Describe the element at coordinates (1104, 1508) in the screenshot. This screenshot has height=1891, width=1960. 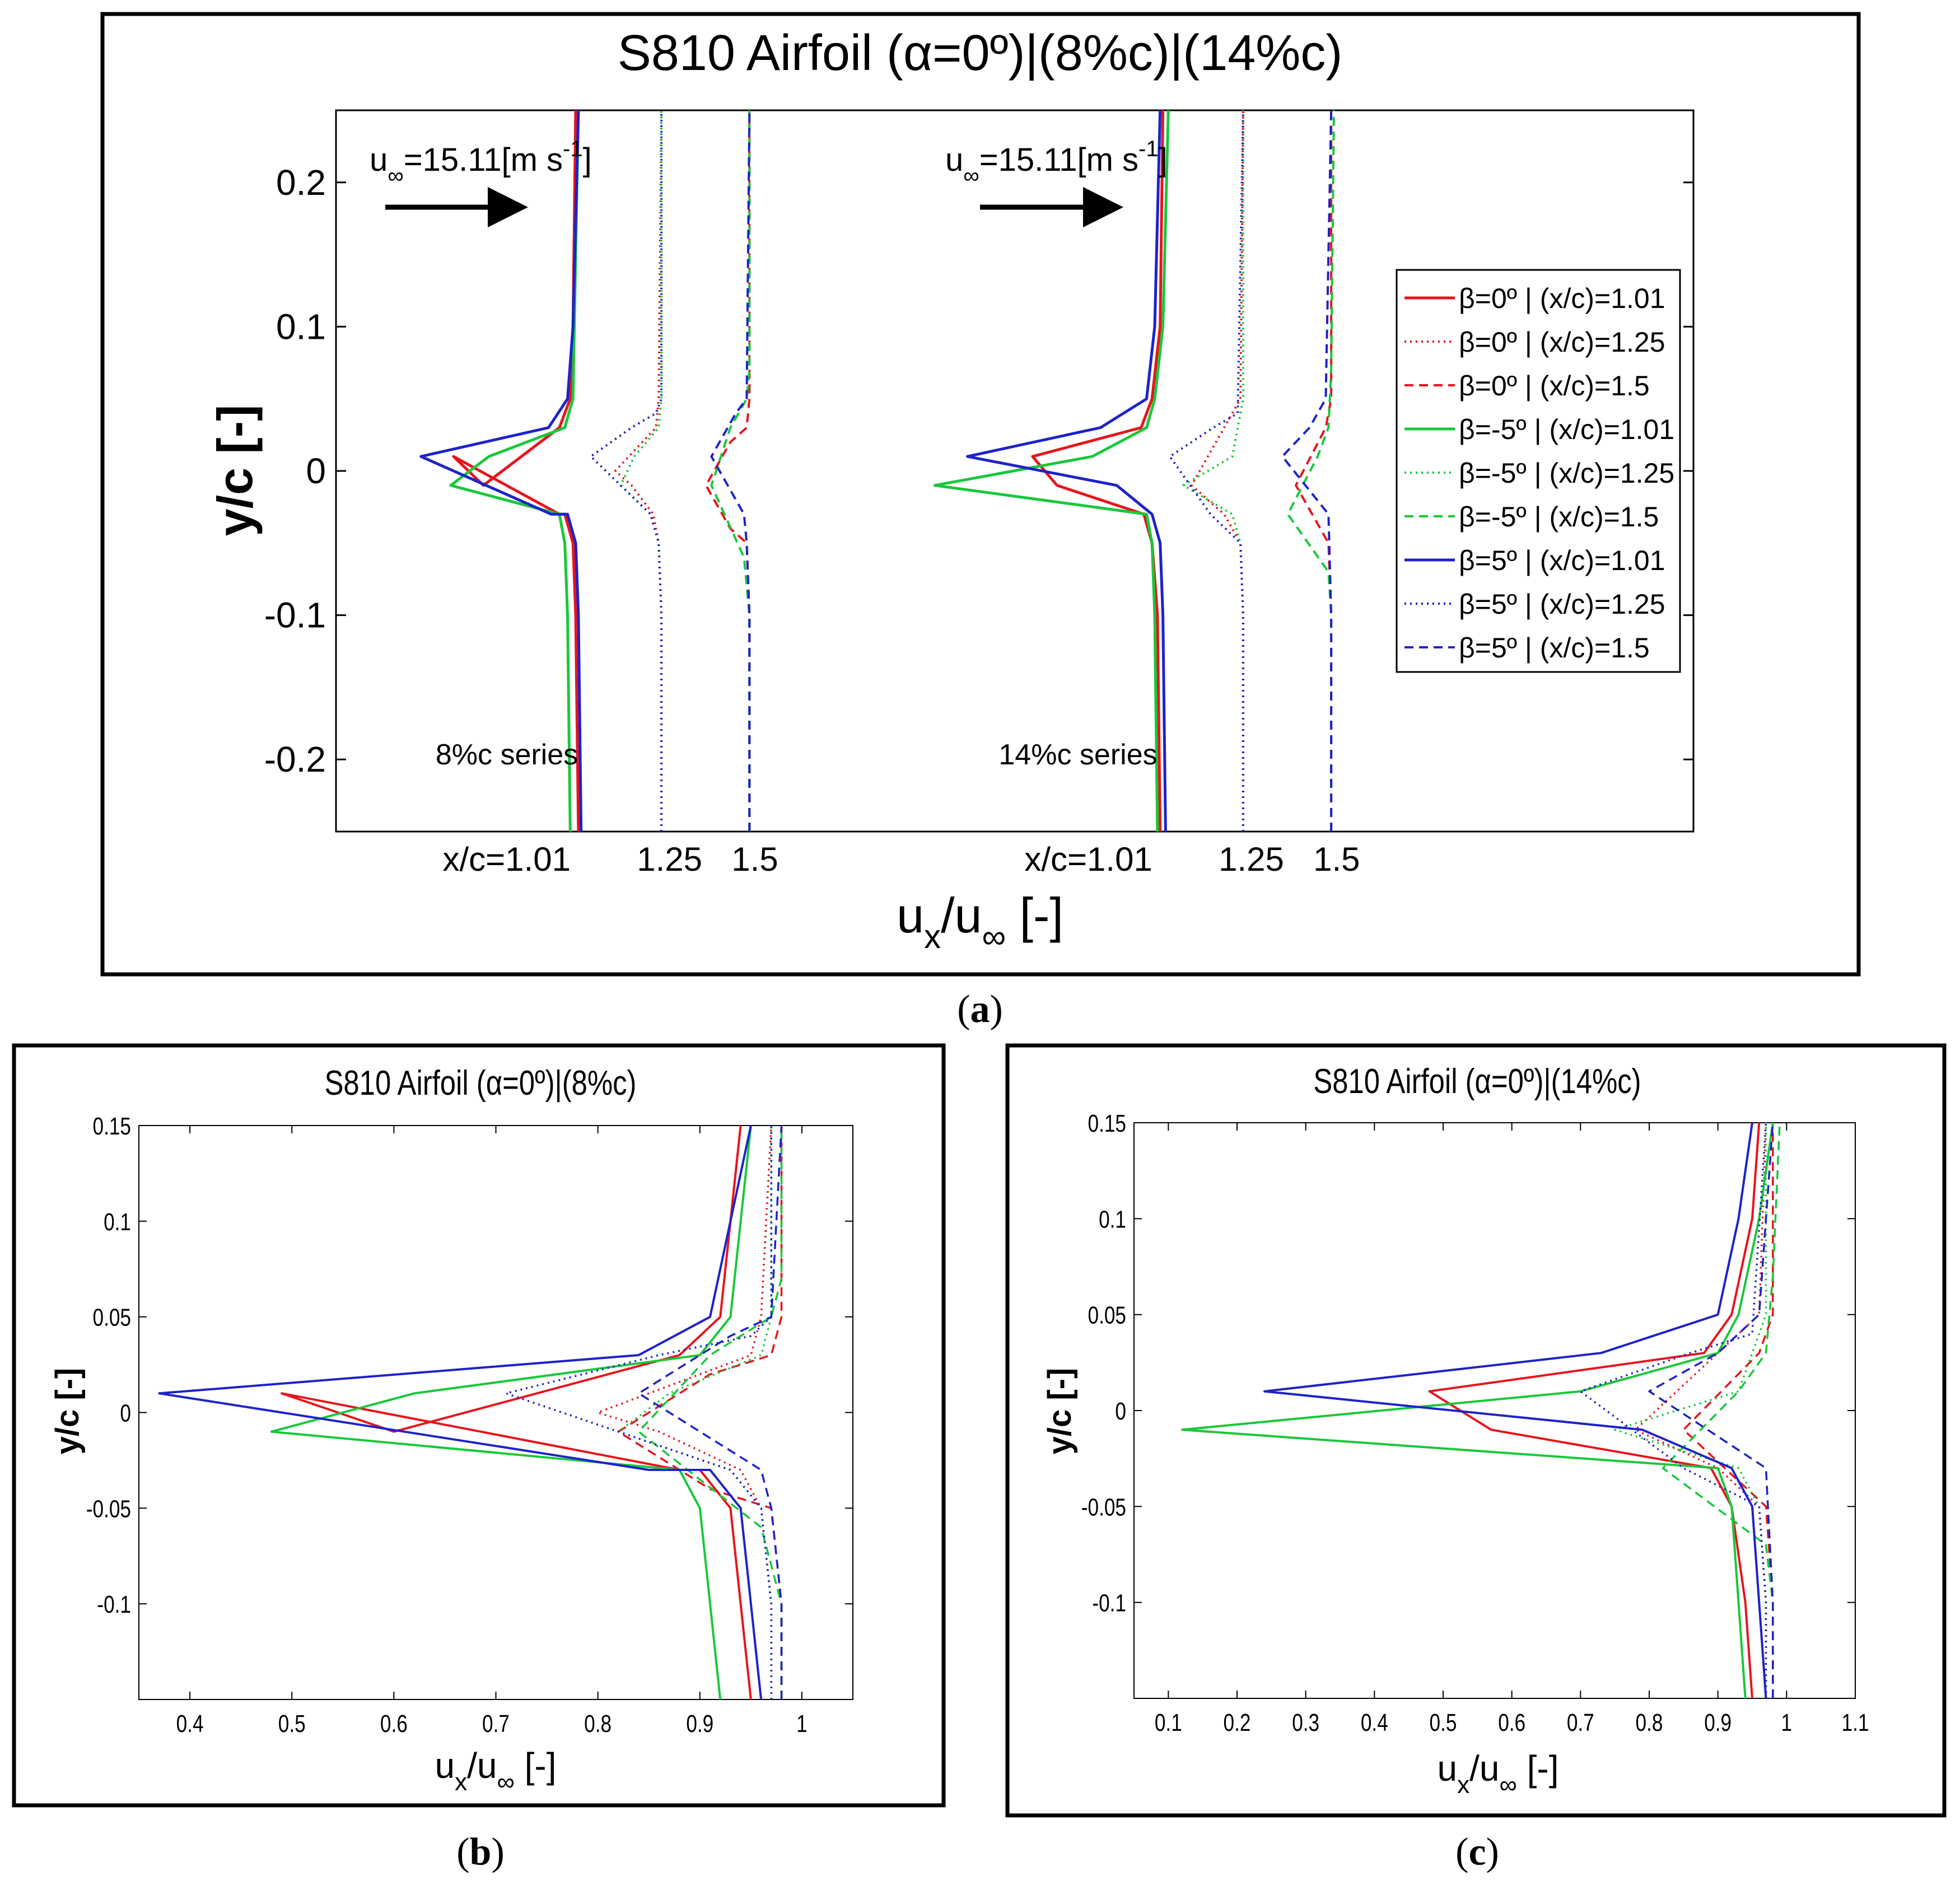
I see `panel-c-ytick-label: -0.05` at that location.